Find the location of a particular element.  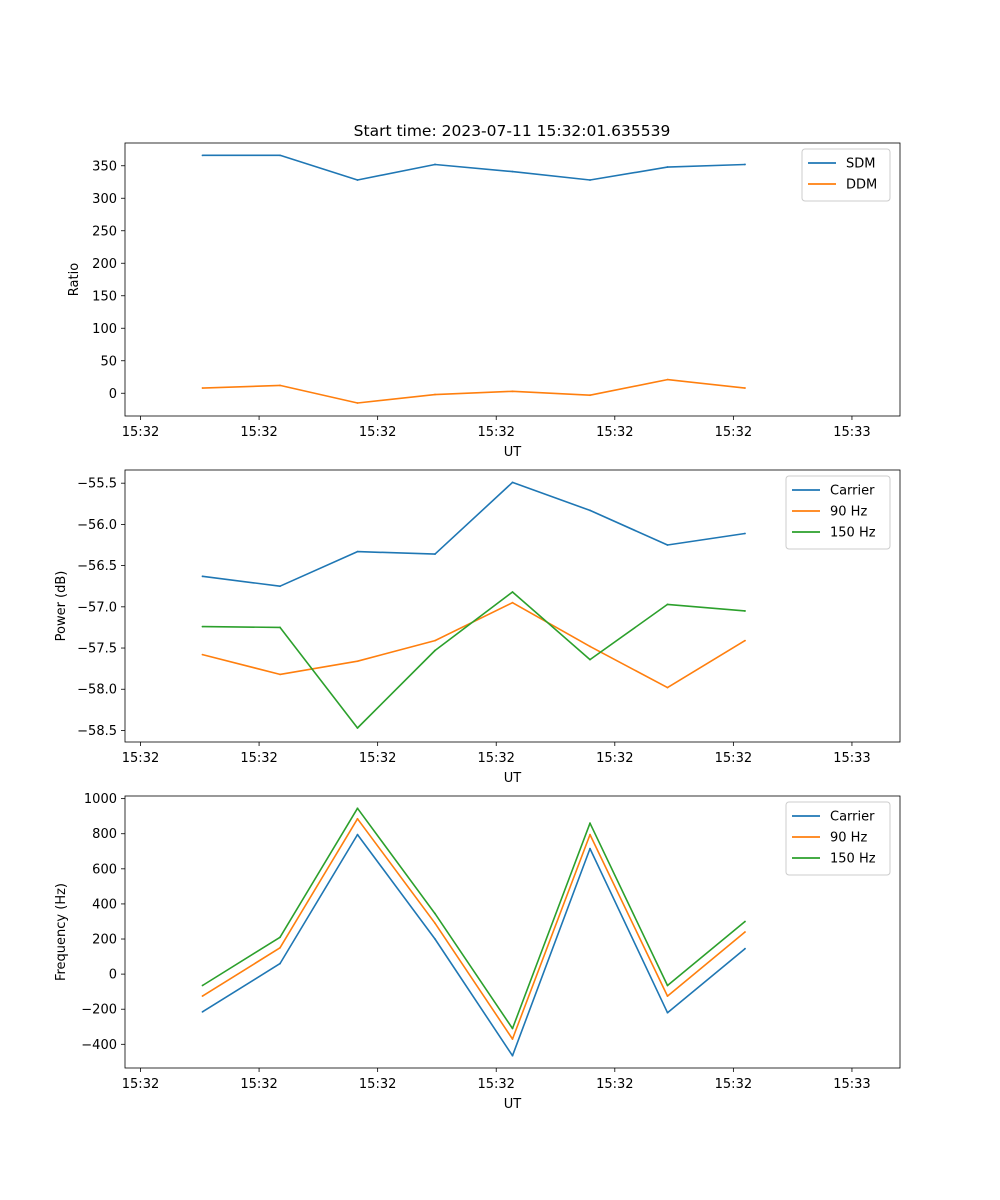

y-tick-label: 150 is located at coordinates (104, 296).